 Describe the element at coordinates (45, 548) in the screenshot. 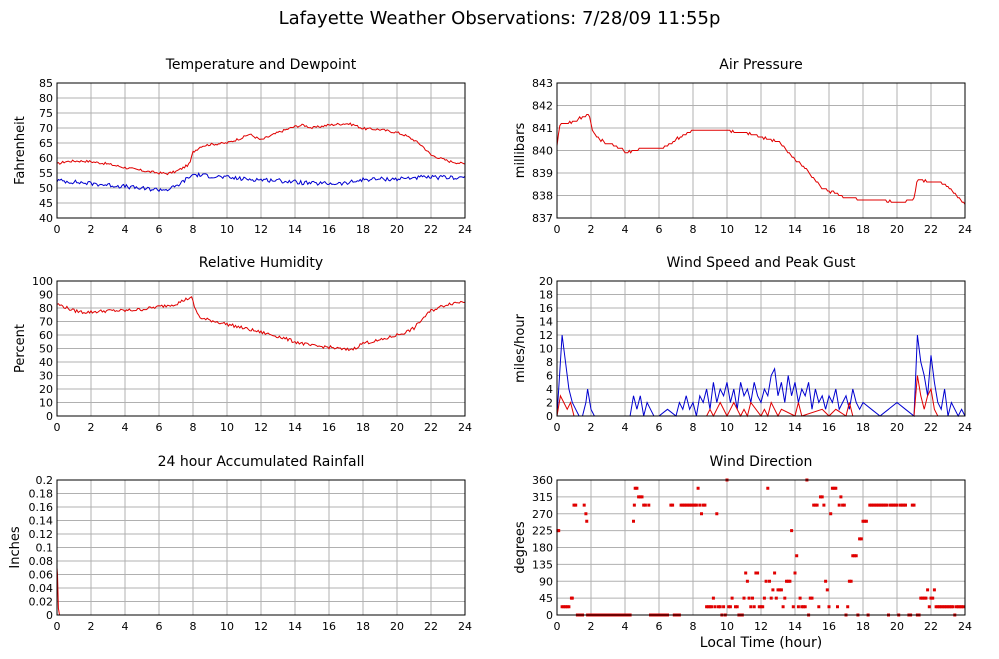

I see `y-tick-label: 0.1` at that location.